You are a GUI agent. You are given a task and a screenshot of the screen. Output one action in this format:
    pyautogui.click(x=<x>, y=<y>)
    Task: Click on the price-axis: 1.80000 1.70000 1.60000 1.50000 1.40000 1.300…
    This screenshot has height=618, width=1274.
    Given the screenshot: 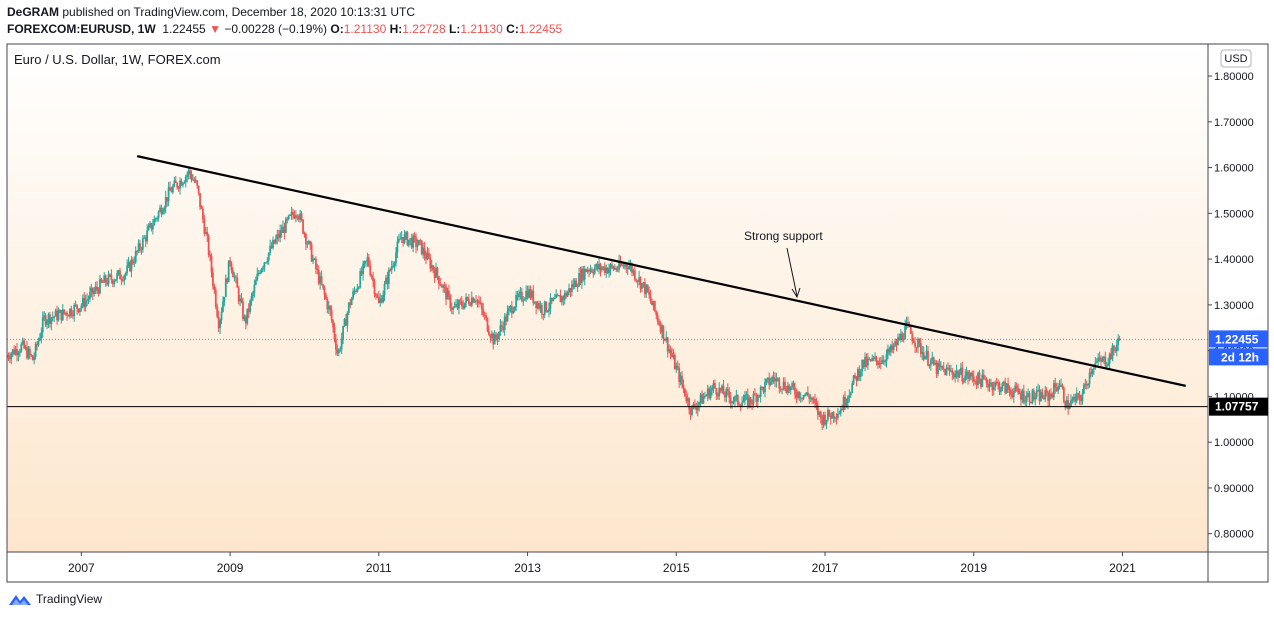 What is the action you would take?
    pyautogui.click(x=1231, y=306)
    